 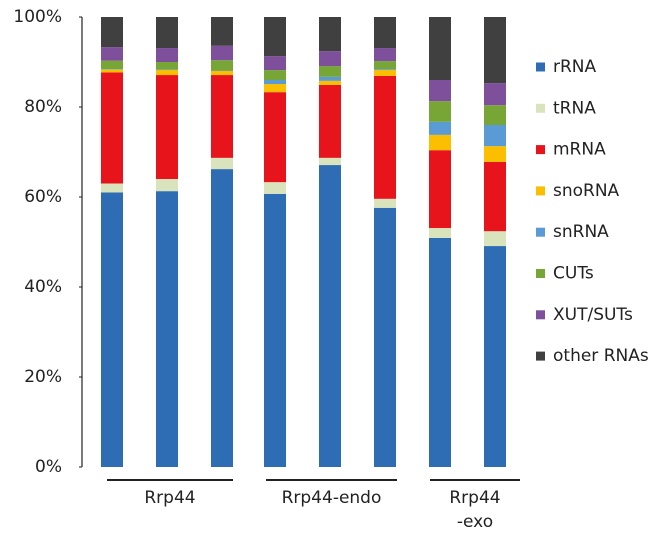 I want to click on y-tick-label: 80%, so click(x=43, y=107).